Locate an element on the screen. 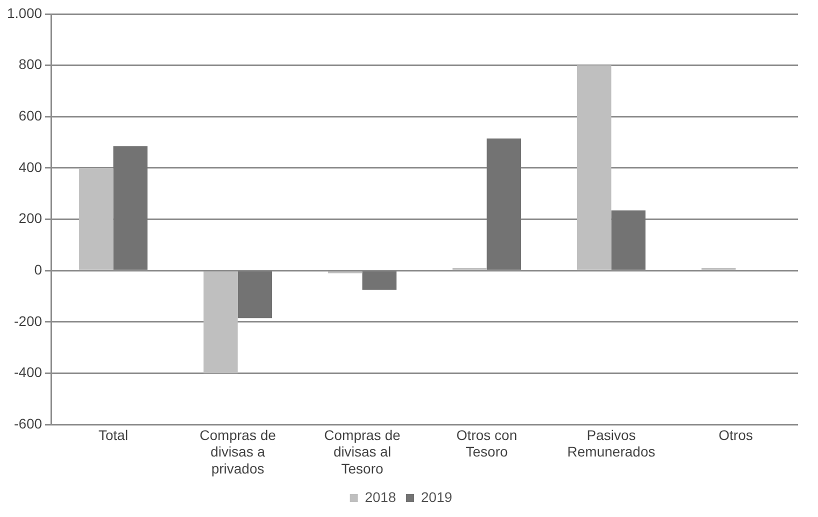 Image resolution: width=818 pixels, height=517 pixels. x-tick-label: Otros is located at coordinates (735, 434).